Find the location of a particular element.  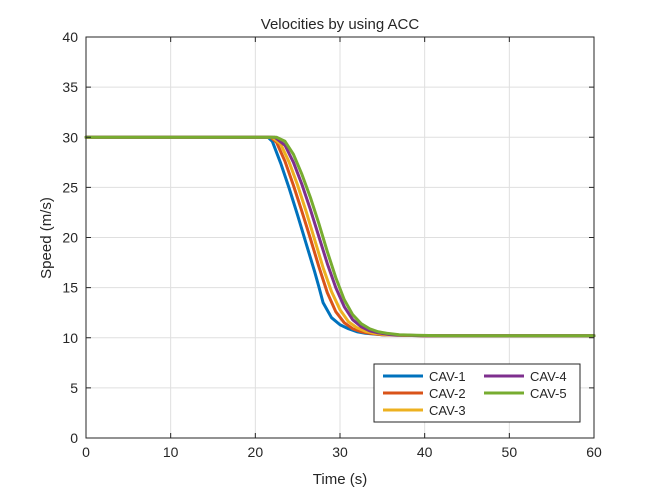

x-tick-label: 10 is located at coordinates (171, 452).